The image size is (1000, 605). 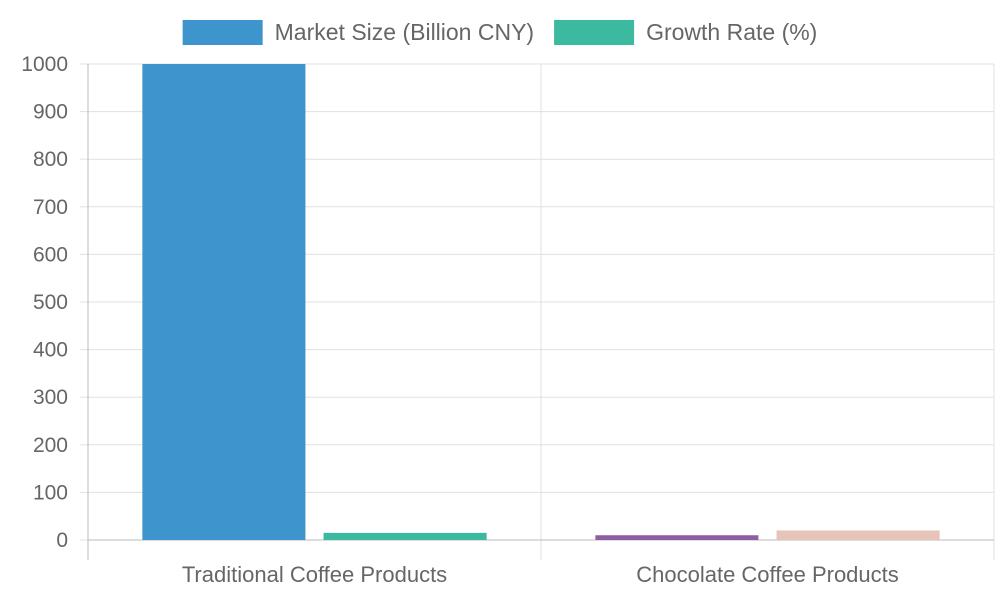 What do you see at coordinates (44, 64) in the screenshot?
I see `y-tick-label: 1000` at bounding box center [44, 64].